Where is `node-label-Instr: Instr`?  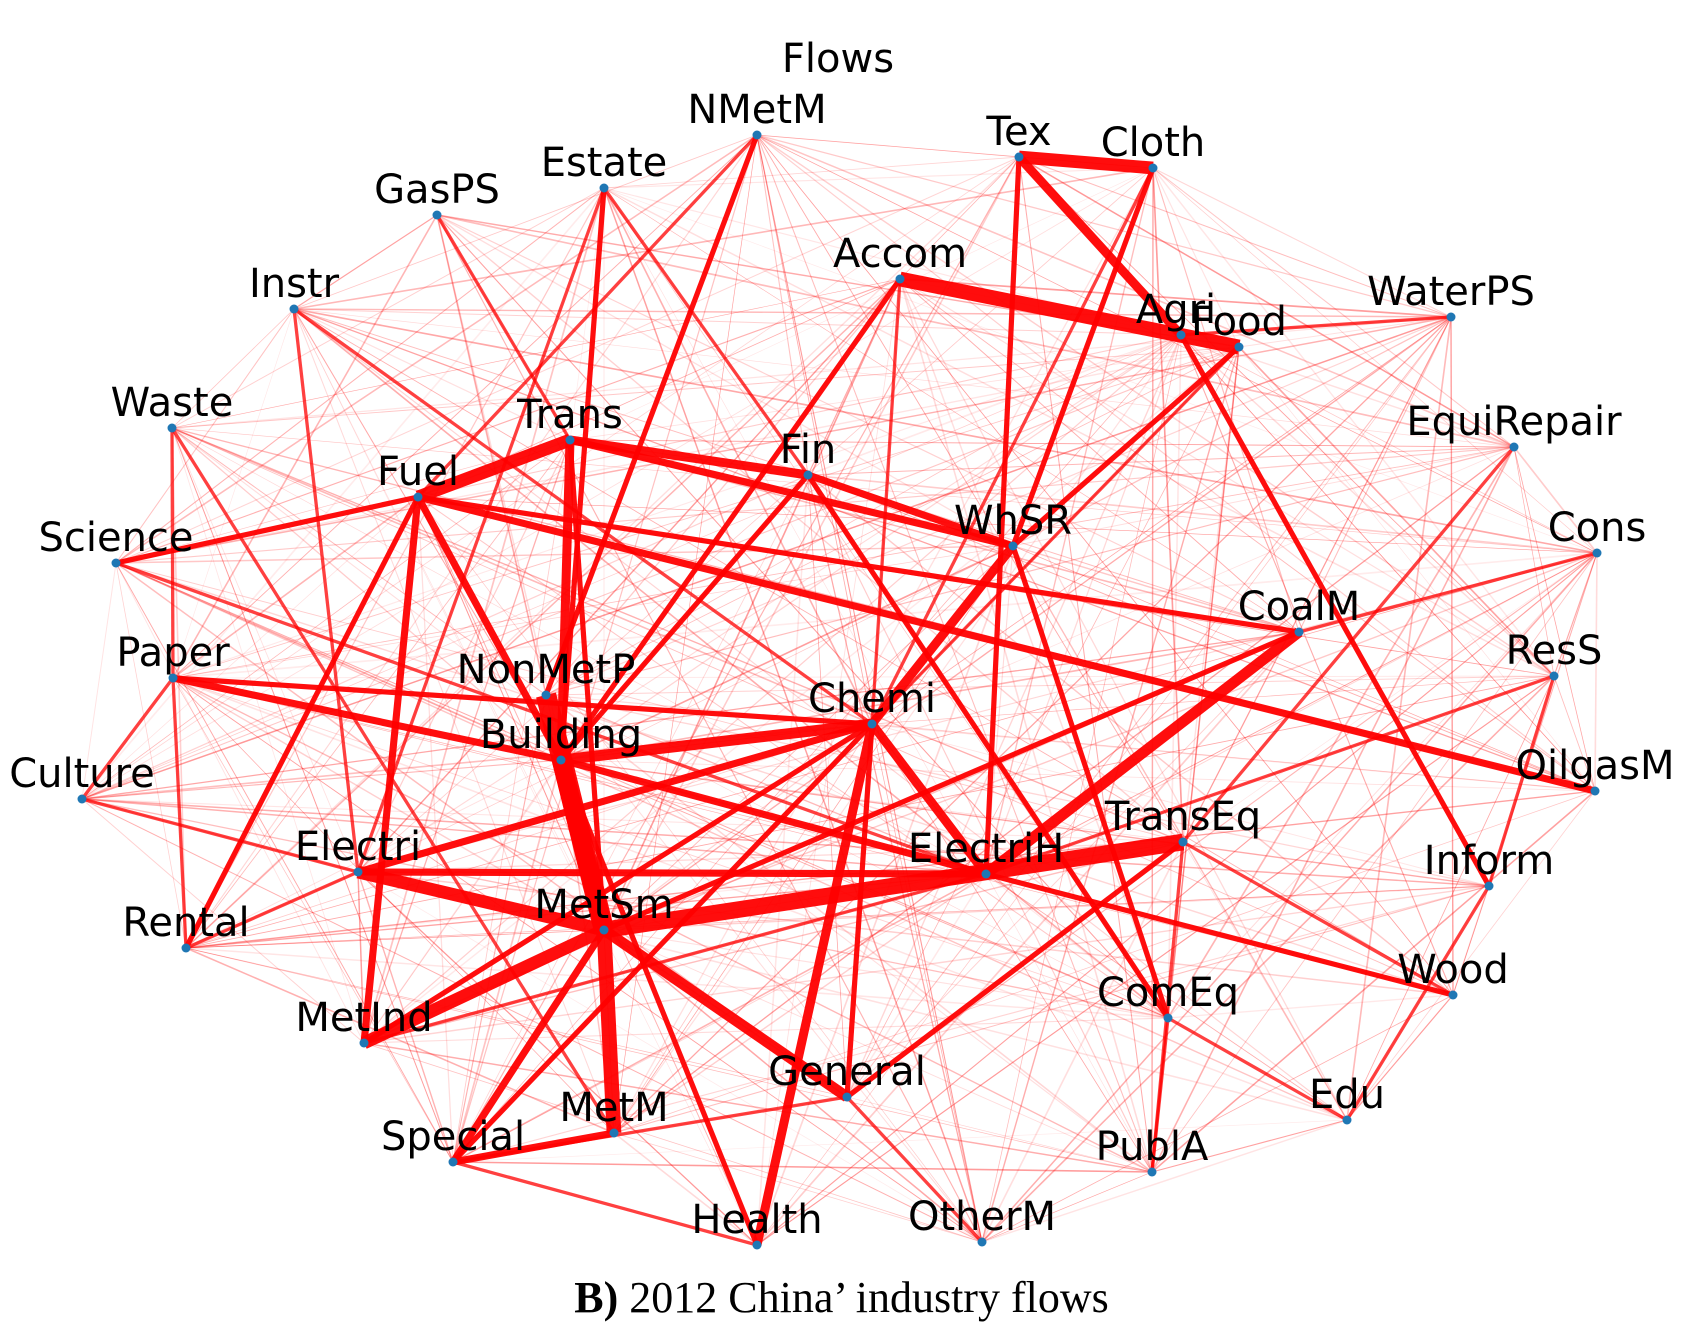
node-label-Instr: Instr is located at coordinates (294, 284).